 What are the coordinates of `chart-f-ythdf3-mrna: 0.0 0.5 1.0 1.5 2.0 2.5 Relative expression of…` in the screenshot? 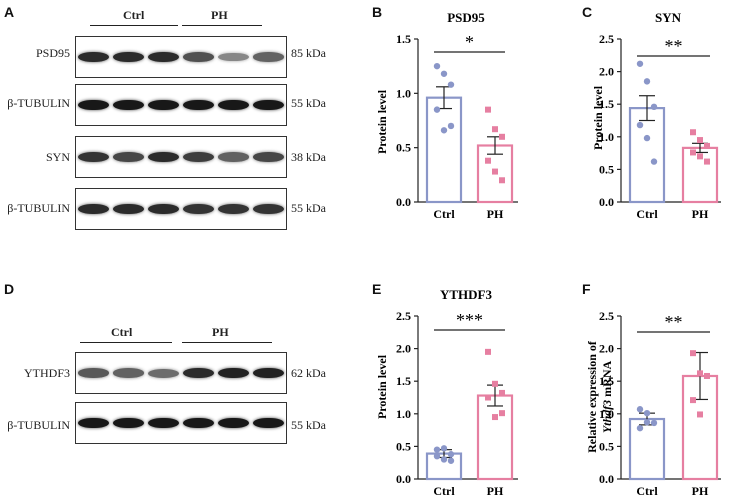 It's located at (653, 403).